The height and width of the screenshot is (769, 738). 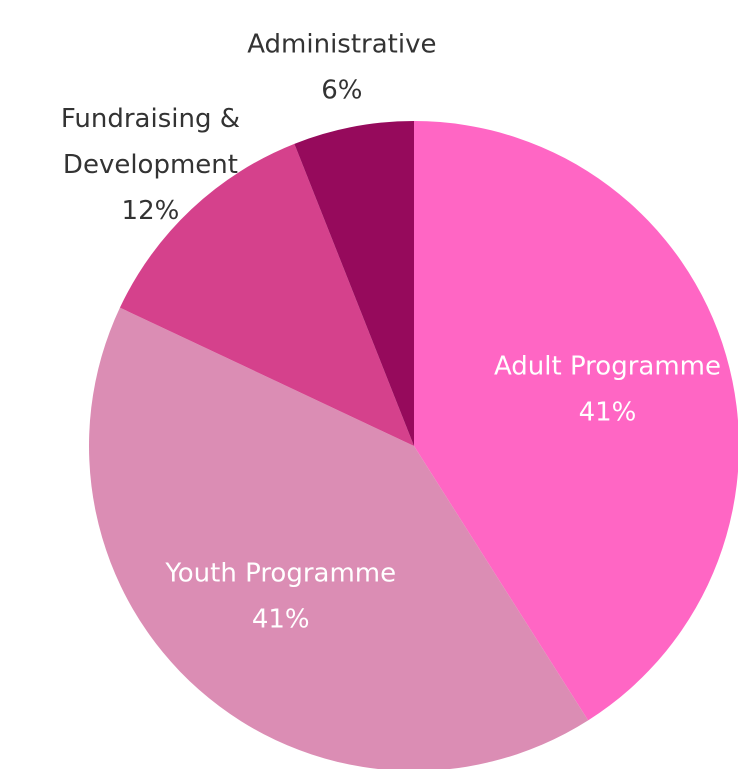 What do you see at coordinates (341, 67) in the screenshot?
I see `slice-label-administrative: Administrative 6%` at bounding box center [341, 67].